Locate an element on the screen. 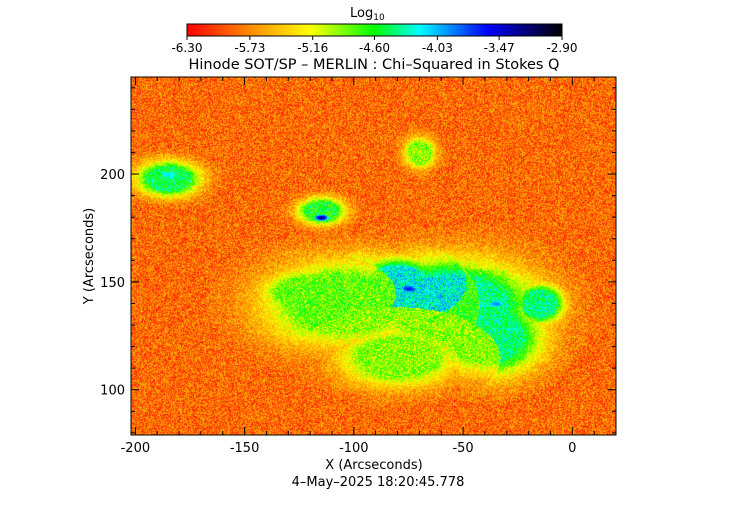  timestamp: 4–May–2025 18:20:45.778 is located at coordinates (378, 482).